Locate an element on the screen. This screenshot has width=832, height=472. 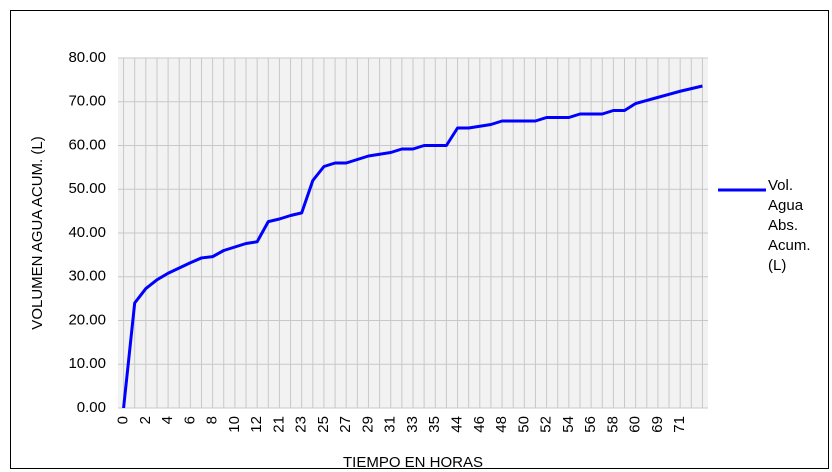
x-tick-label: 60 is located at coordinates (635, 424).